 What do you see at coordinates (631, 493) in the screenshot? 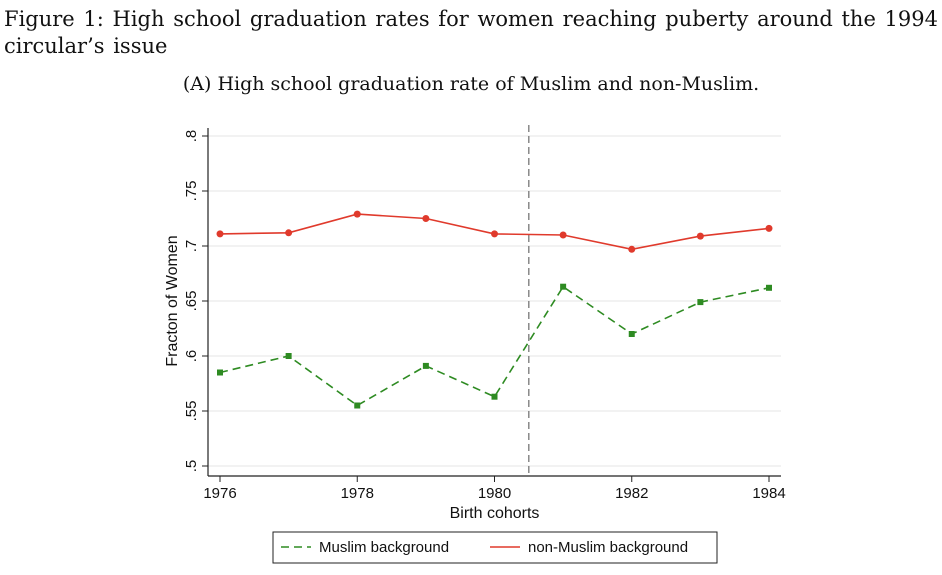
I see `x-tick-label: 1982` at bounding box center [631, 493].